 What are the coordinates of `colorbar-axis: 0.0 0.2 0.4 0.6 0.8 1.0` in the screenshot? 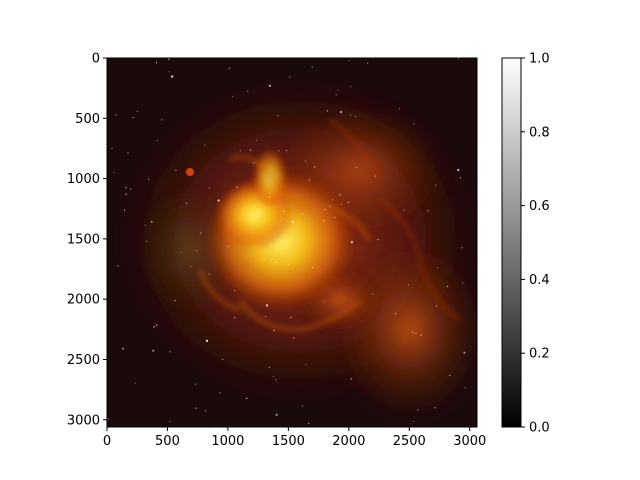 It's located at (535, 244).